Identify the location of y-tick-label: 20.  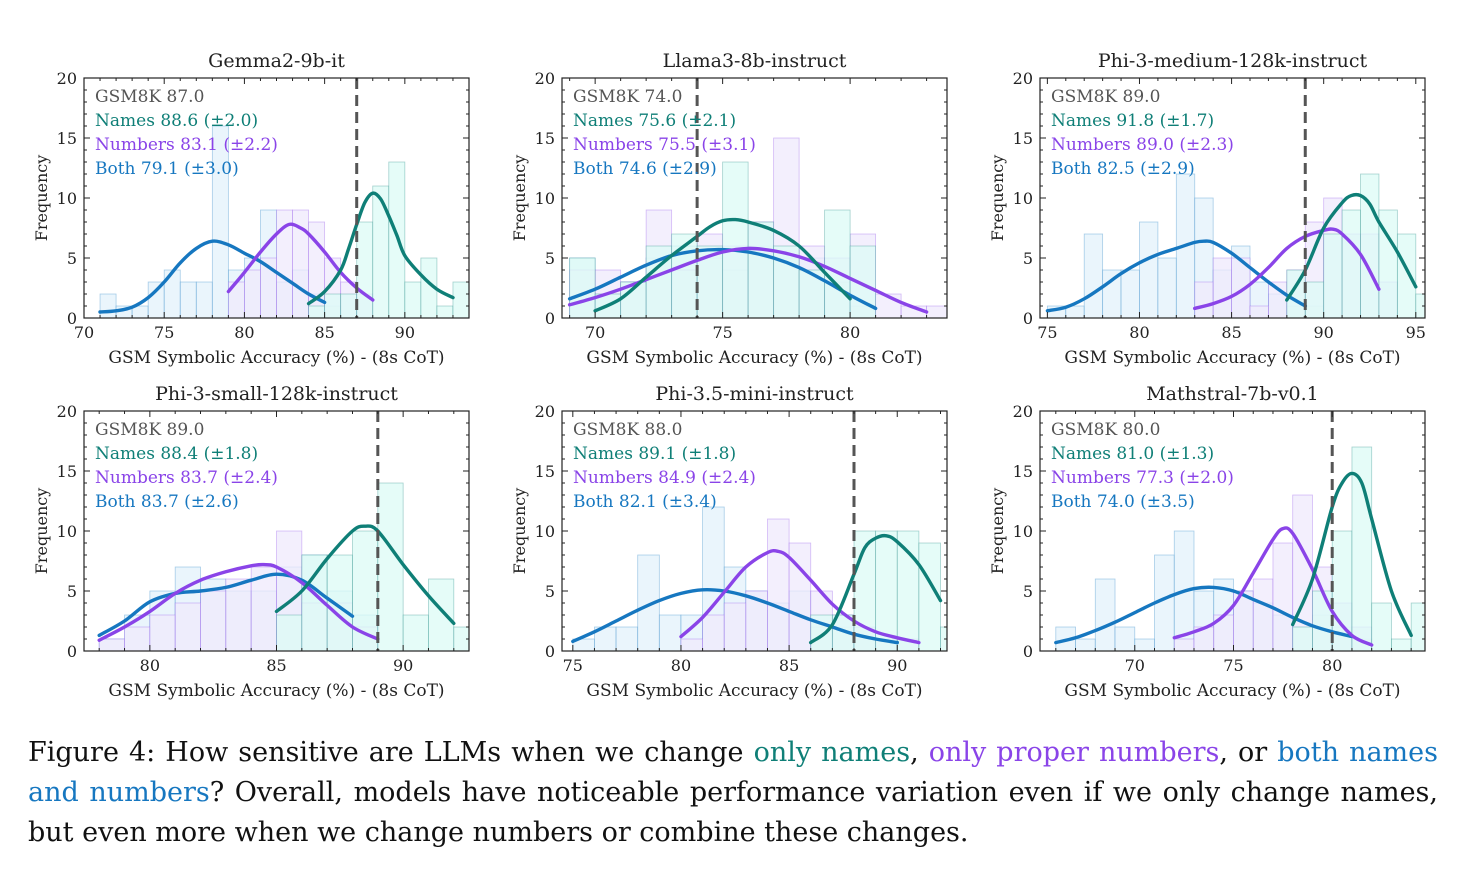
(67, 78).